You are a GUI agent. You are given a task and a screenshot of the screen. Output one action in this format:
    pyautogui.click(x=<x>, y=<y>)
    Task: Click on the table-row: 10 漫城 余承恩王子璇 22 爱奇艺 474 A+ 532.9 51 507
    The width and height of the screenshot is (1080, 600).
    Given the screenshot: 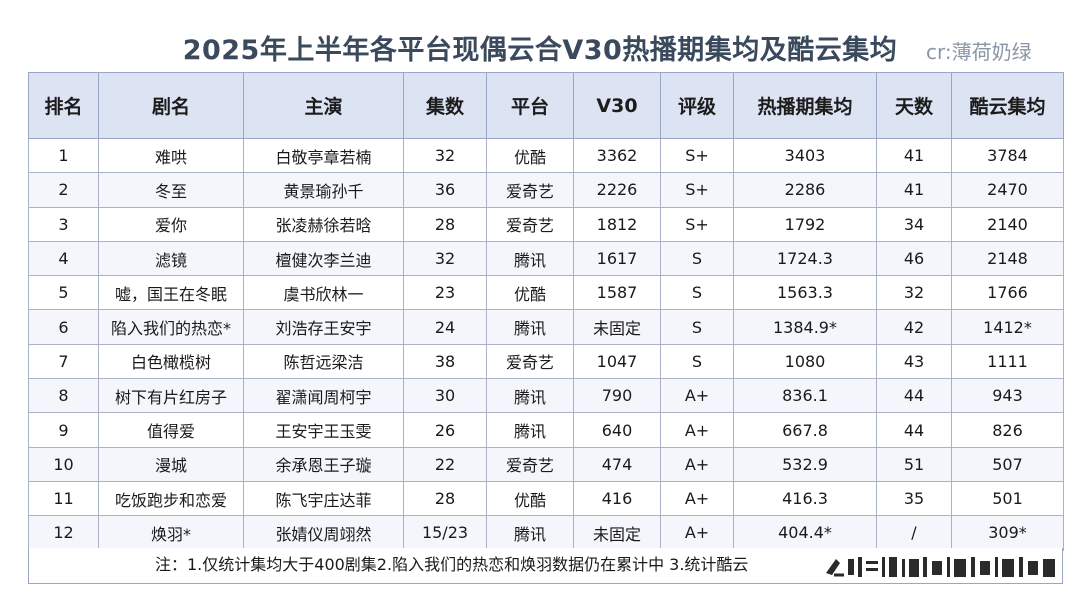 What is the action you would take?
    pyautogui.click(x=546, y=464)
    